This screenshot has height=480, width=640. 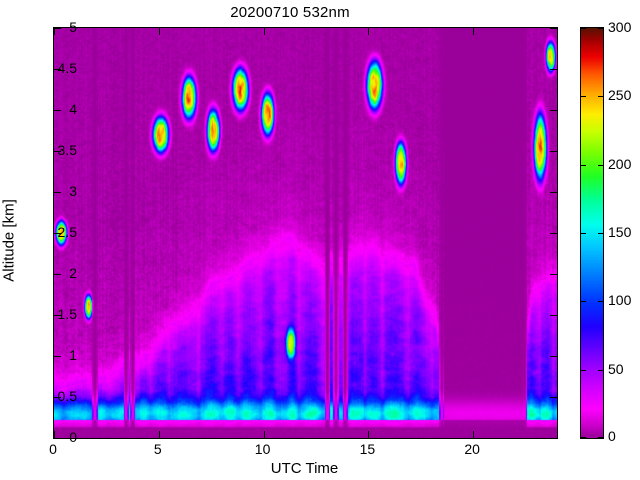 I want to click on colorbar-tick-label: 150, so click(x=620, y=232).